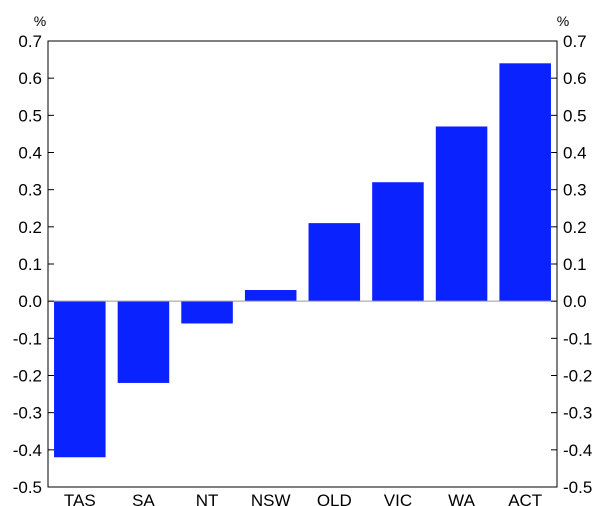 The image size is (598, 506). What do you see at coordinates (30, 301) in the screenshot?
I see `left-tick-label: 0.0` at bounding box center [30, 301].